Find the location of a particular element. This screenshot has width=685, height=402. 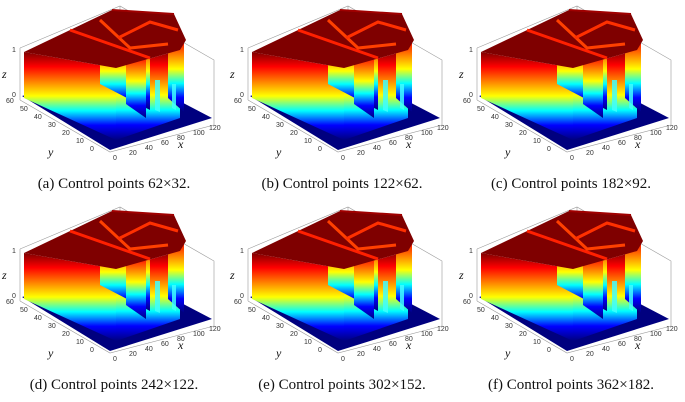

panel-caption: (f) Control points 362×182. is located at coordinates (571, 385).